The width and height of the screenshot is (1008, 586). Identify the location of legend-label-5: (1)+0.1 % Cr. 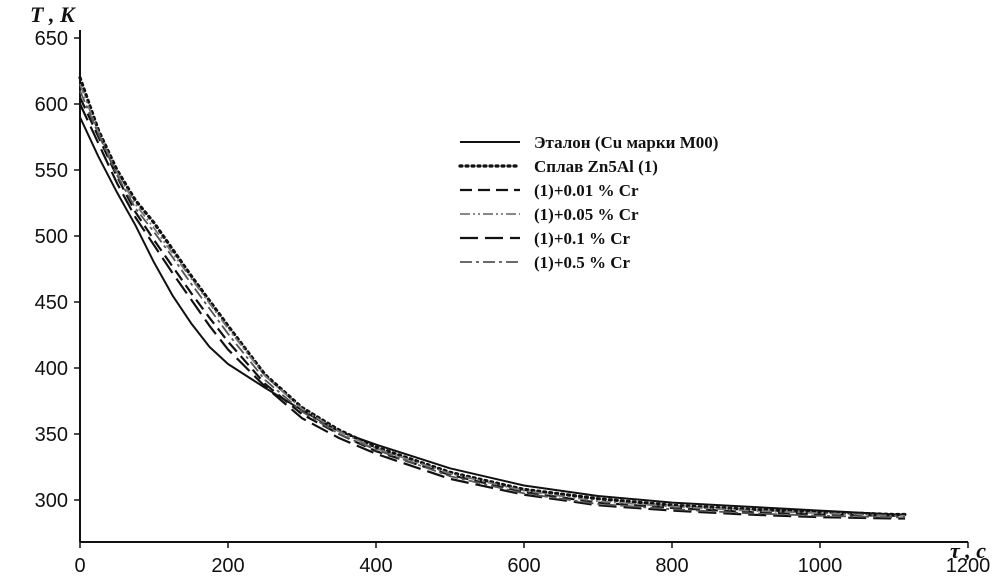
(582, 238).